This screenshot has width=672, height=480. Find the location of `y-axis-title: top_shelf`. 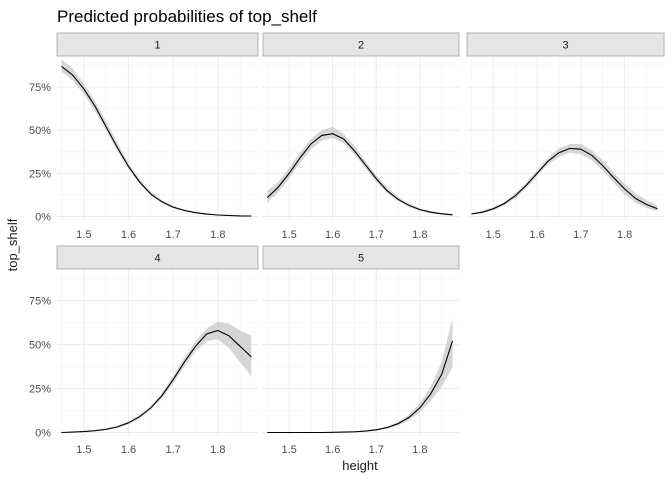

y-axis-title: top_shelf is located at coordinates (12, 244).